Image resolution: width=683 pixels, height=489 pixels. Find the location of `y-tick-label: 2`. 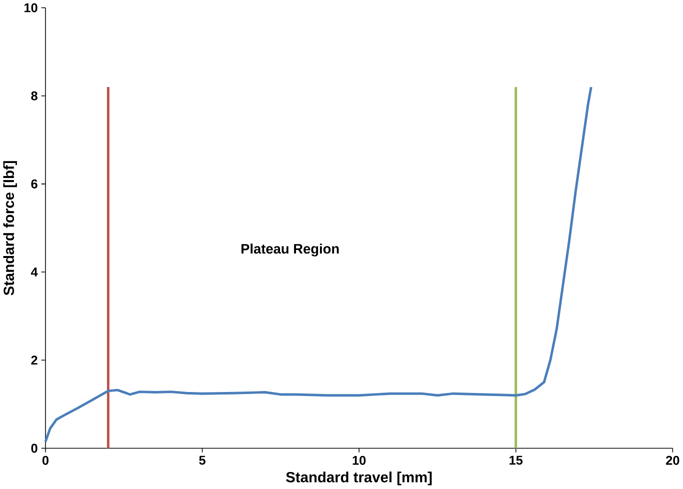

y-tick-label: 2 is located at coordinates (34, 360).